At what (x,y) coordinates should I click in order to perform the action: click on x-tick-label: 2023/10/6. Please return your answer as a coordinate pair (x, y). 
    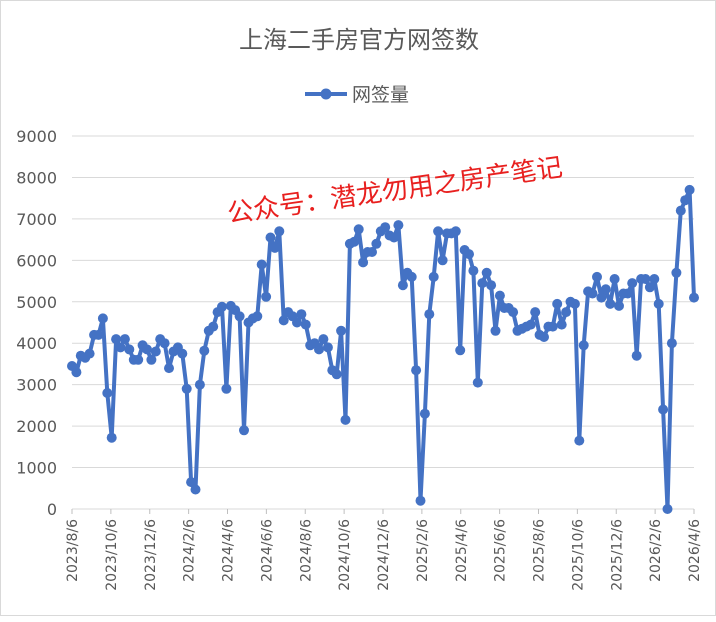
    Looking at the image, I should click on (112, 555).